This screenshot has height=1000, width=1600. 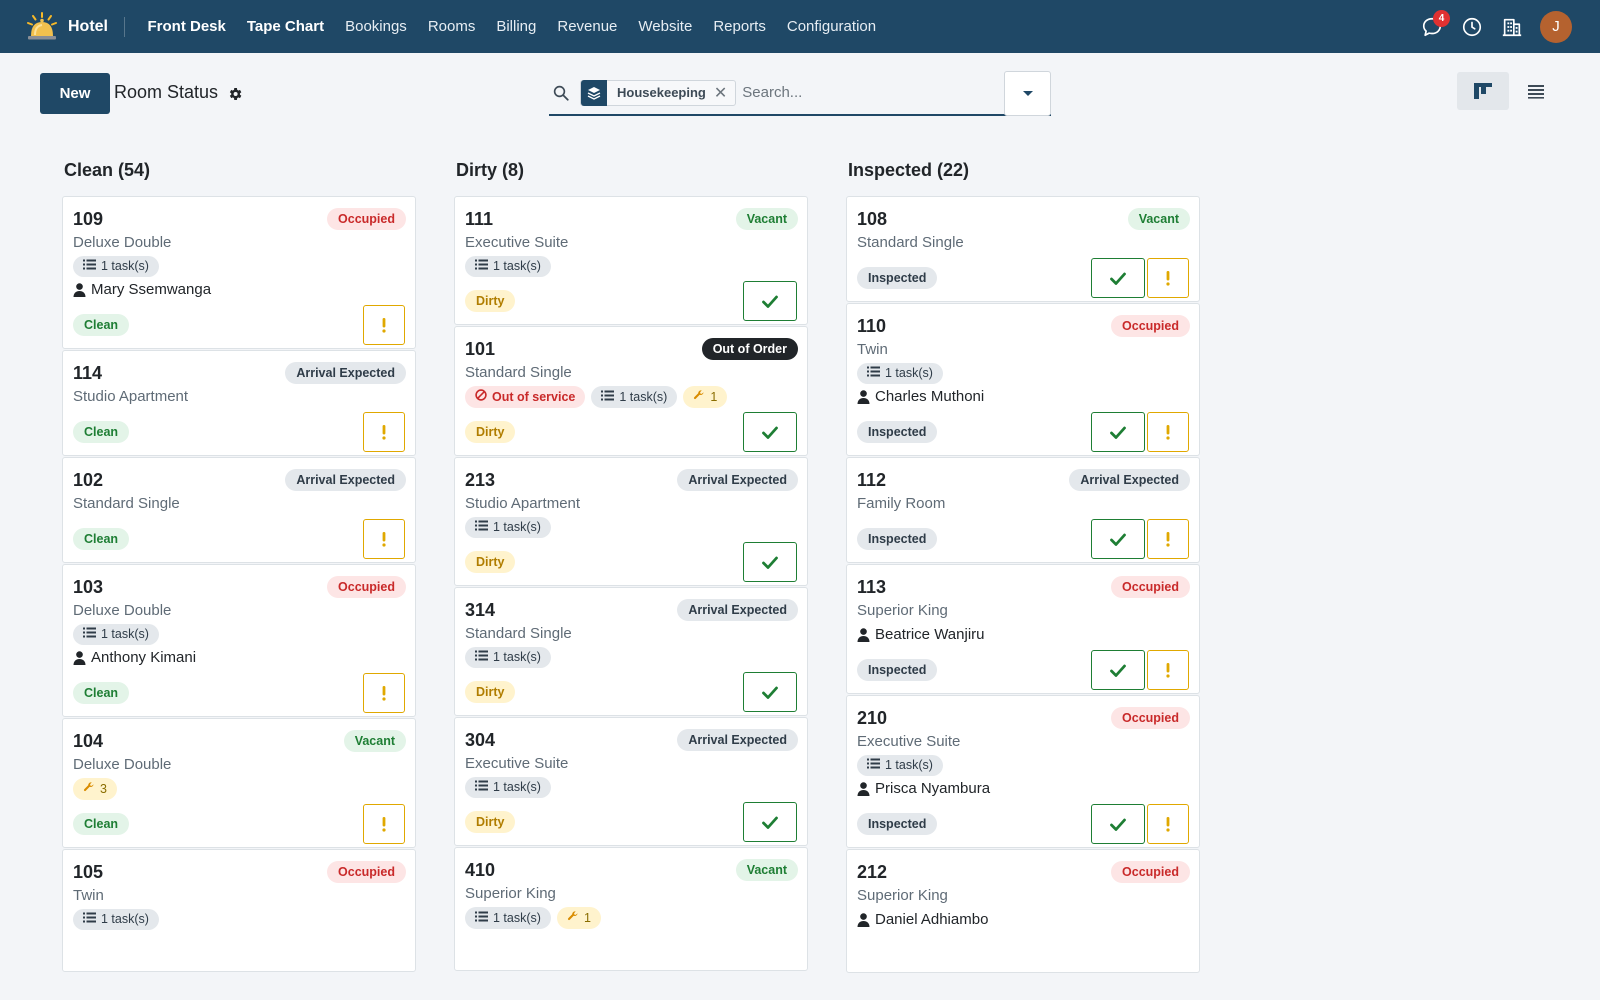 What do you see at coordinates (480, 480) in the screenshot?
I see `room-number: 213` at bounding box center [480, 480].